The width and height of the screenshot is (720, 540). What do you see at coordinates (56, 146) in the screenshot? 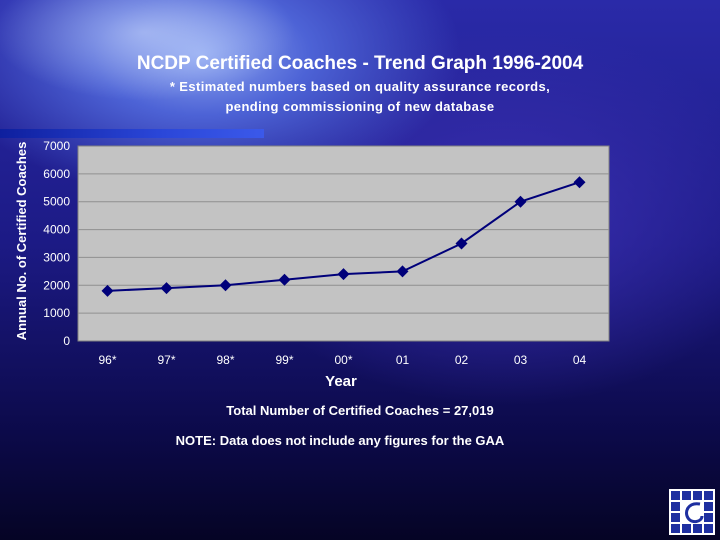
I see `y-tick-label: 7000` at bounding box center [56, 146].